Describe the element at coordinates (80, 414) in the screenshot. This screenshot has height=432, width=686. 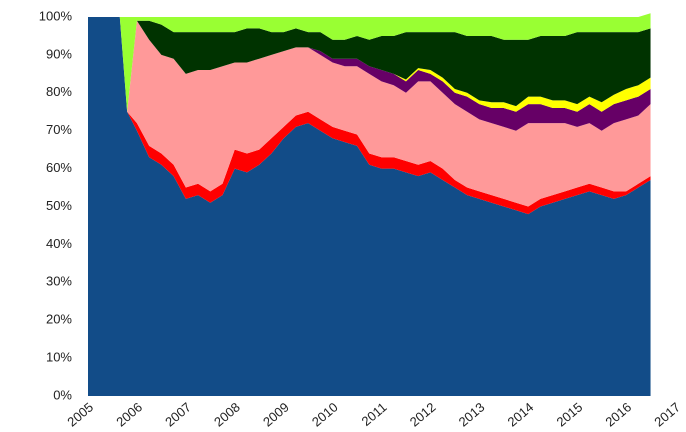
I see `x-tick-label: 2005` at that location.